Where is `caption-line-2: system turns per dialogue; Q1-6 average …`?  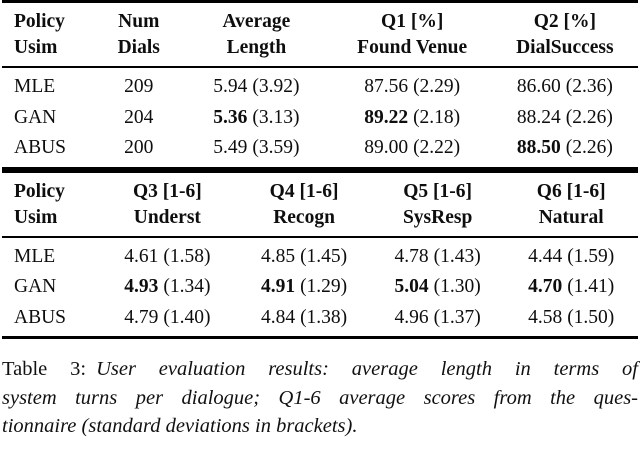
caption-line-2: system turns per dialogue; Q1-6 average … is located at coordinates (320, 397).